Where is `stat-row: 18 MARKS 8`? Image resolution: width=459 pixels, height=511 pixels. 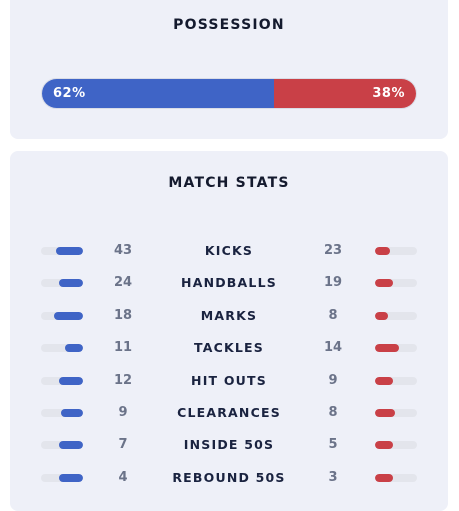 stat-row: 18 MARKS 8 is located at coordinates (229, 316).